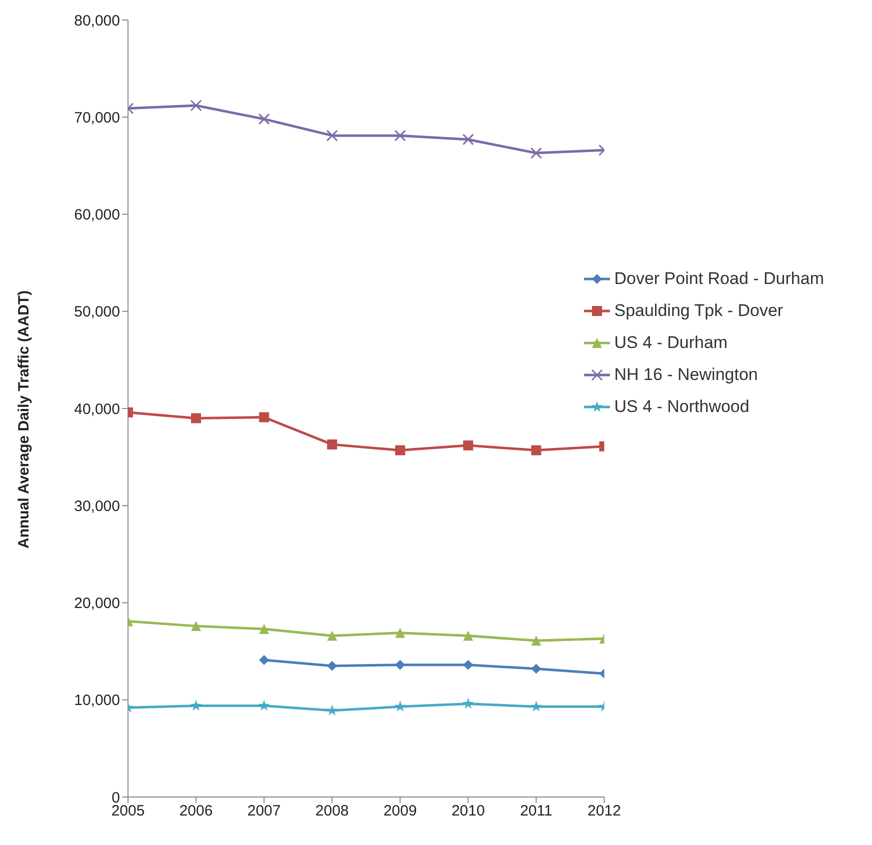  I want to click on y-axis-title: Annual Average Daily Traffic (AADT), so click(23, 419).